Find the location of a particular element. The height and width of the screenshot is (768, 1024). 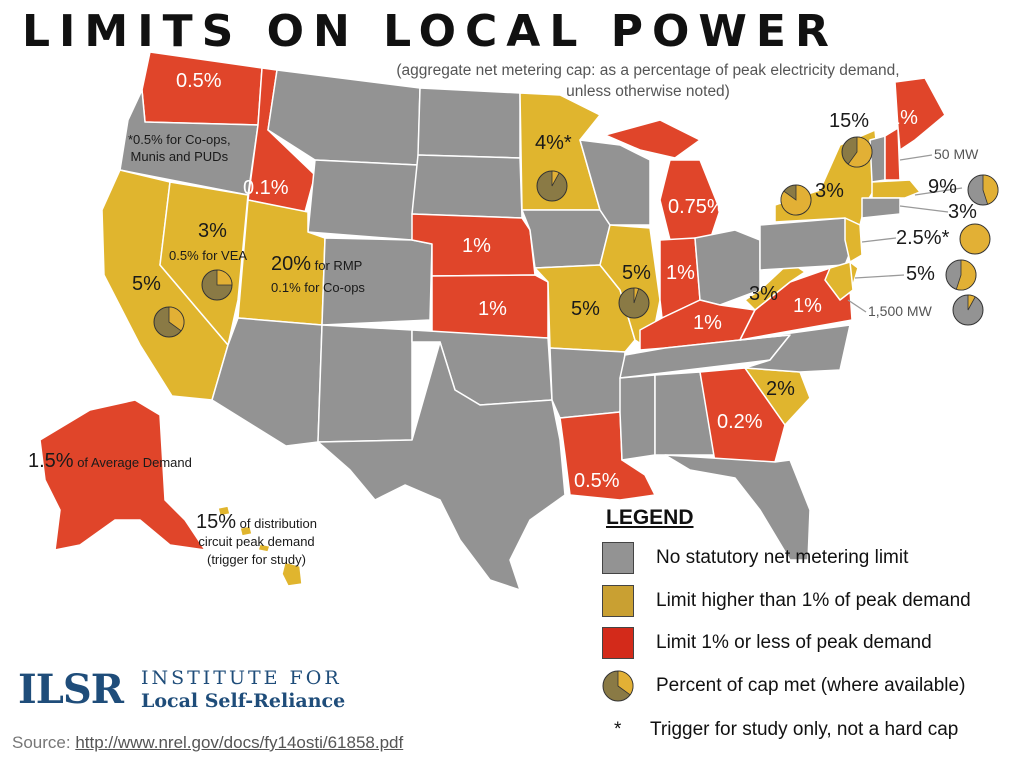

pie-il is located at coordinates (634, 303).